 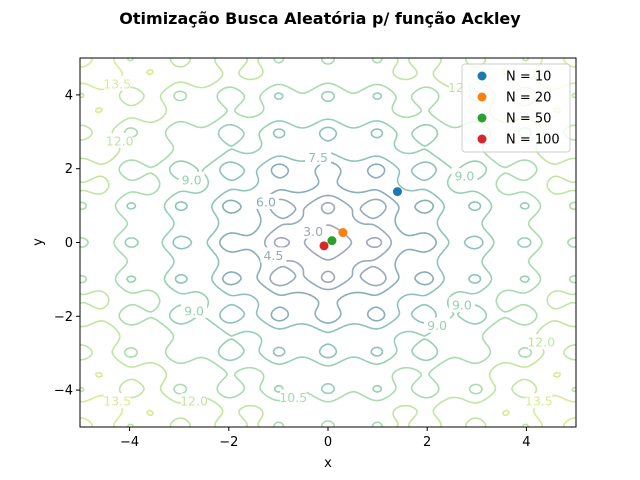 I want to click on x-axis-label: x, so click(x=328, y=463).